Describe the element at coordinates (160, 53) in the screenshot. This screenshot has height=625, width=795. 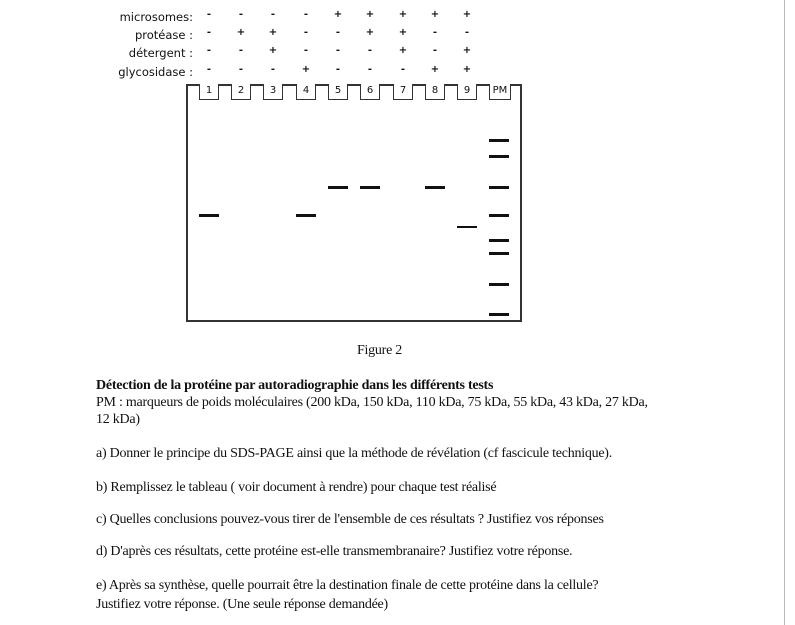
I see `condition-label: détergent :` at that location.